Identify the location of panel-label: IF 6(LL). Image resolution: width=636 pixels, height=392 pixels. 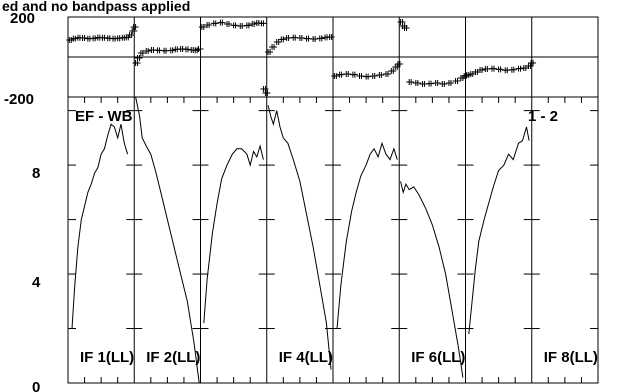
(438, 357).